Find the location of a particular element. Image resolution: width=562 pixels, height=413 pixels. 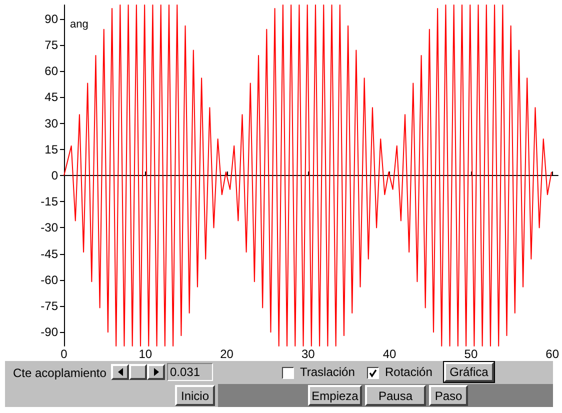

y-tick-label: -30 is located at coordinates (49, 227).